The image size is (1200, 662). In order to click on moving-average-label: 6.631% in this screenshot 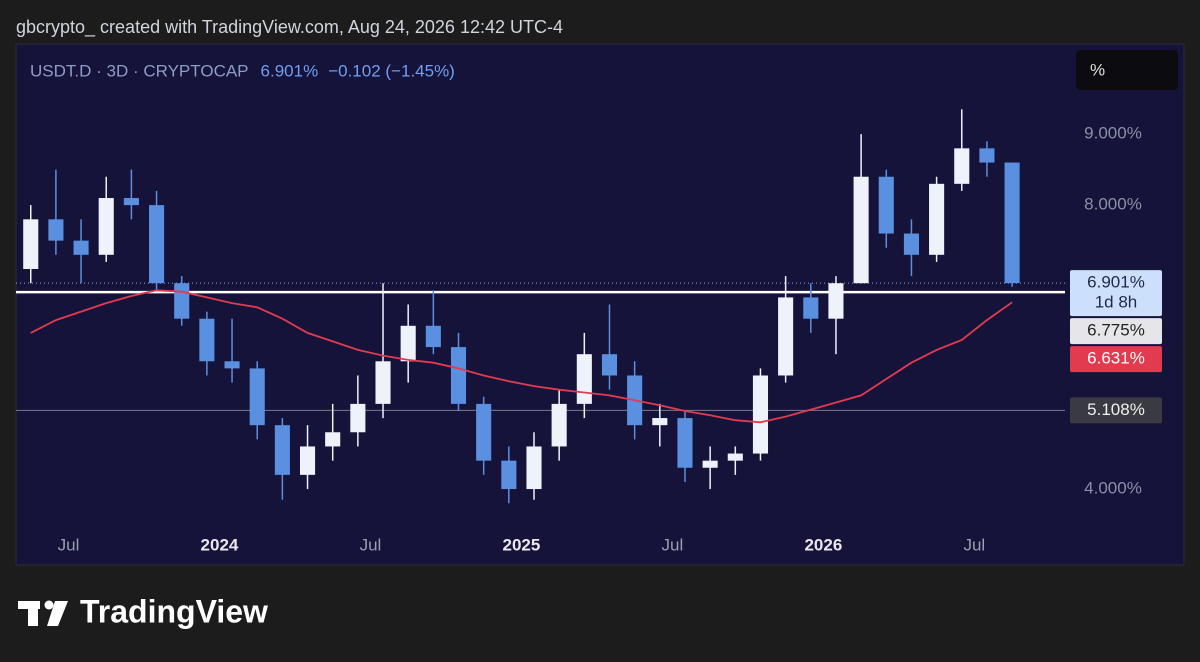, I will do `click(1116, 358)`.